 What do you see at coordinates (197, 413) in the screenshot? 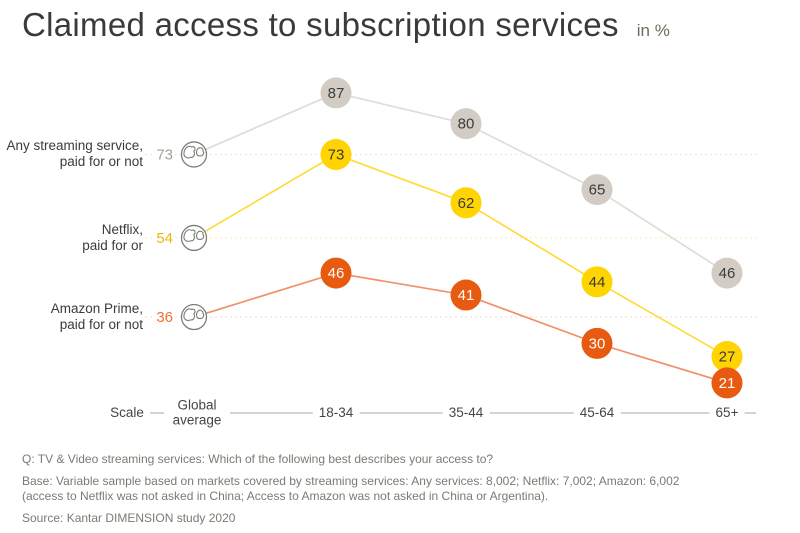
I see `x-axis-label-global-average: Global average` at bounding box center [197, 413].